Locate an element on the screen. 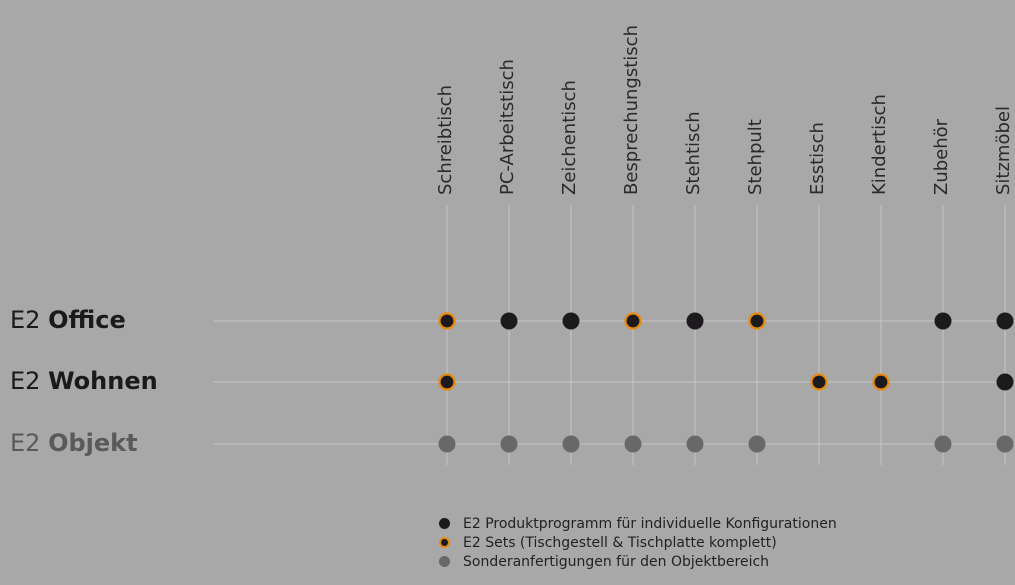 The image size is (1015, 585). dot-office-9-product is located at coordinates (1005, 321).